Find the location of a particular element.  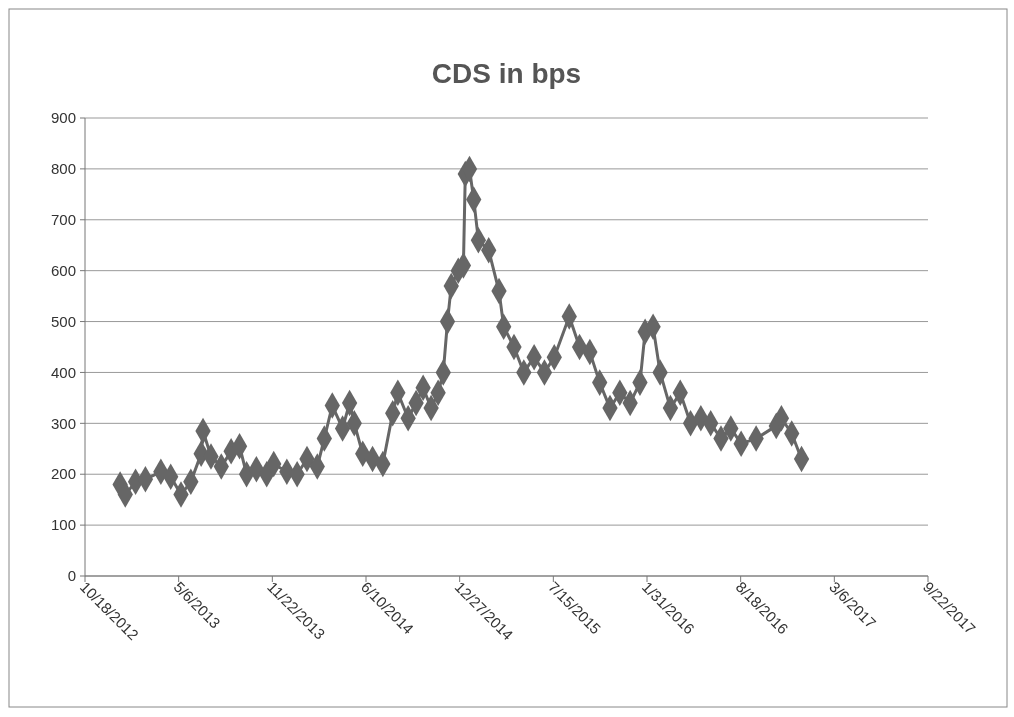

y-tick-label: 400 is located at coordinates (63, 372).